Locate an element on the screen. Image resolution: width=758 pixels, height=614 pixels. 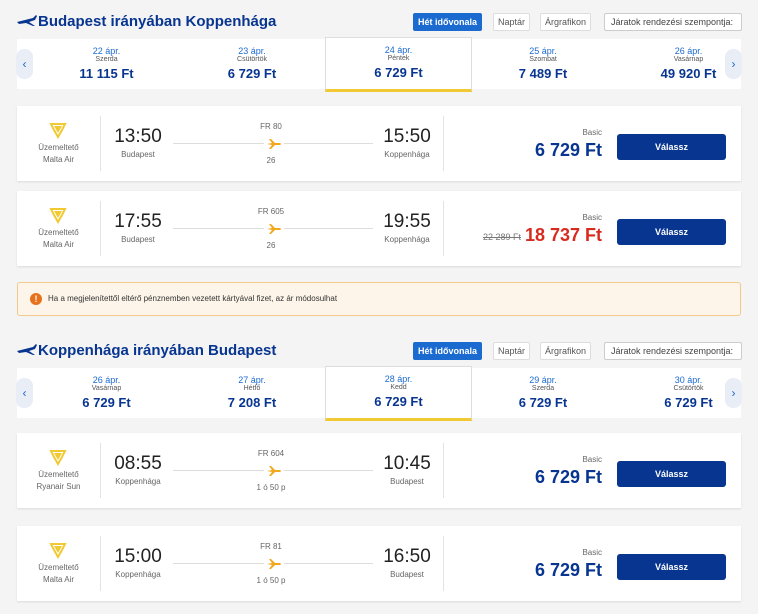
operator-name: Ryanair Sun is located at coordinates (58, 486).